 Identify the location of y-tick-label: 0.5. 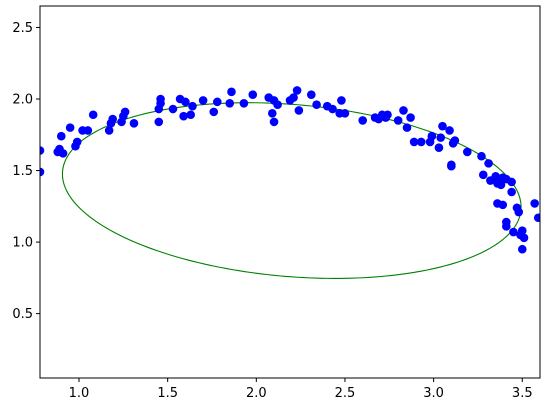
(22, 314).